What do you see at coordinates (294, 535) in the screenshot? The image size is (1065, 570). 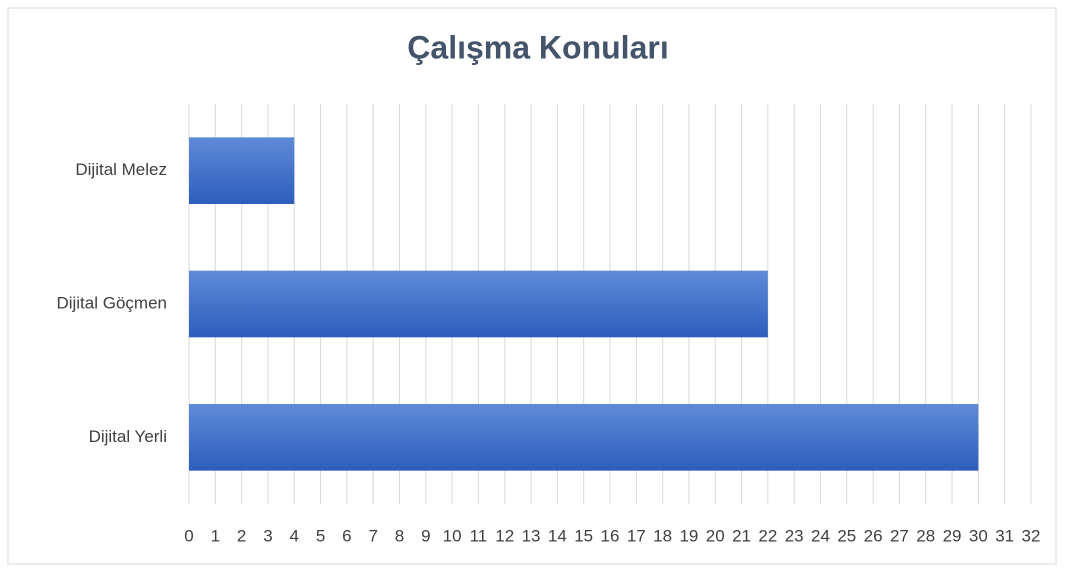 I see `x-tick-label: 4` at bounding box center [294, 535].